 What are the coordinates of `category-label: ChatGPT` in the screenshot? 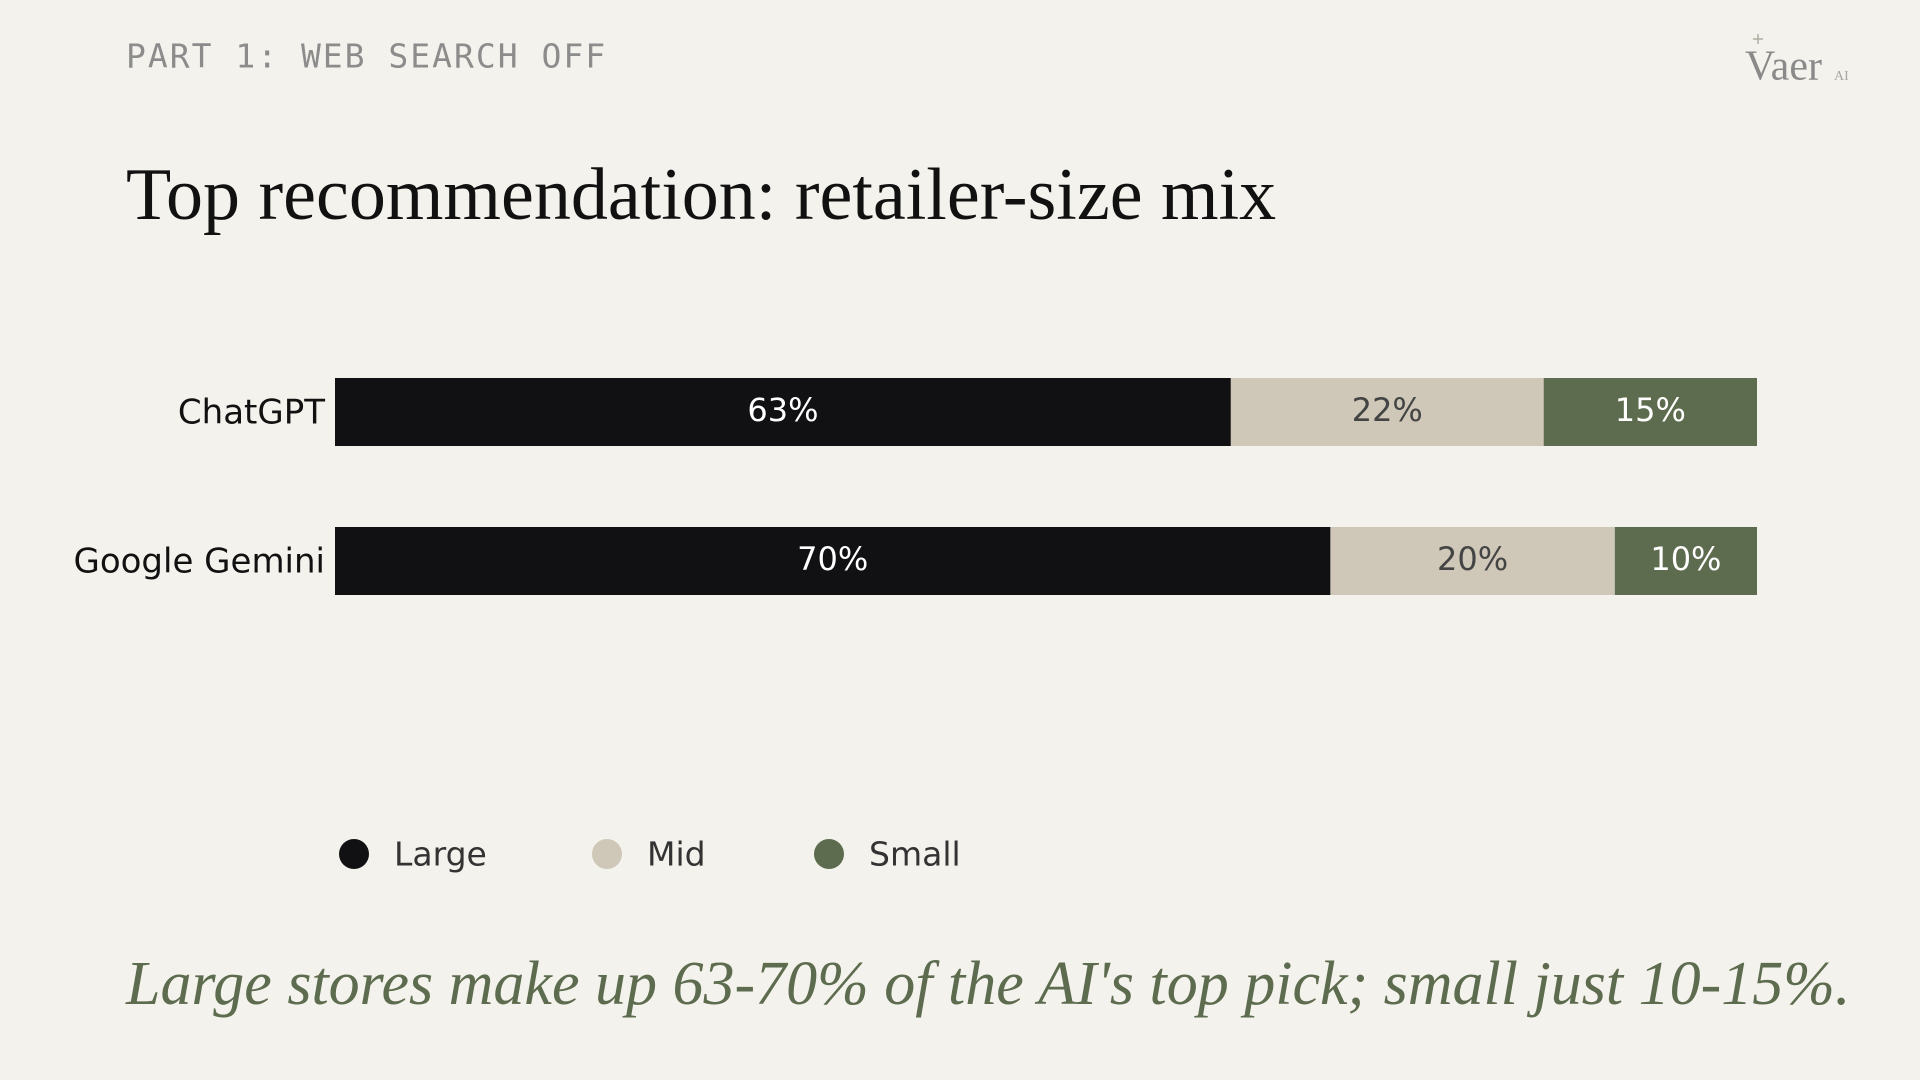 It's located at (251, 413).